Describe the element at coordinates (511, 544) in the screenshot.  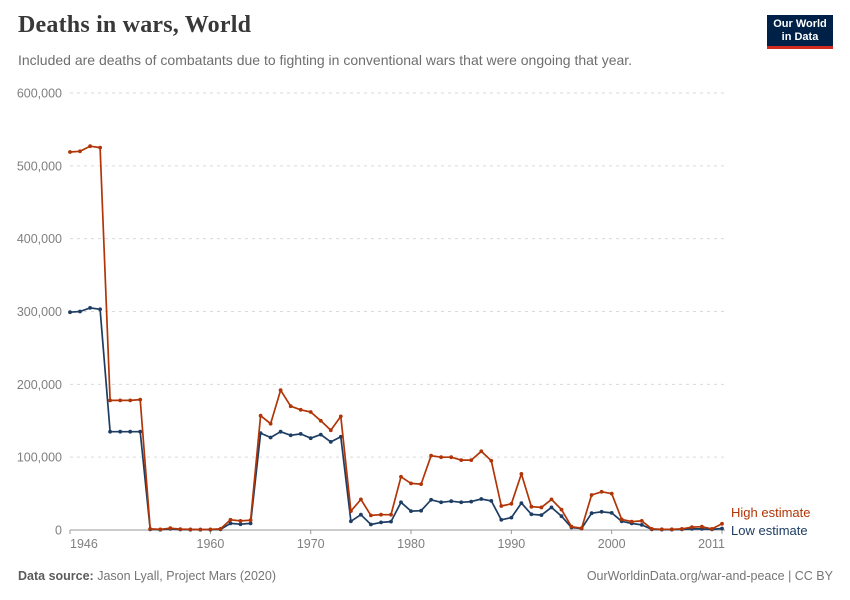
I see `svg-text: 1990` at that location.